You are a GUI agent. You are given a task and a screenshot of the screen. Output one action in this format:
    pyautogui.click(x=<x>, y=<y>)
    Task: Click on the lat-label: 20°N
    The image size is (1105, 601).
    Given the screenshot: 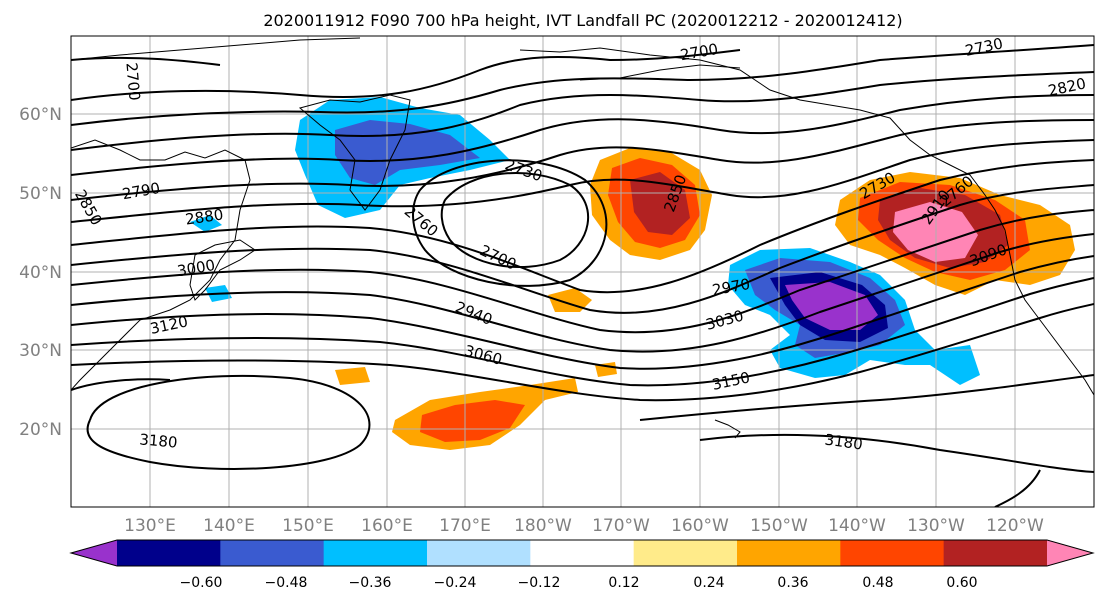 What is the action you would take?
    pyautogui.click(x=40, y=430)
    